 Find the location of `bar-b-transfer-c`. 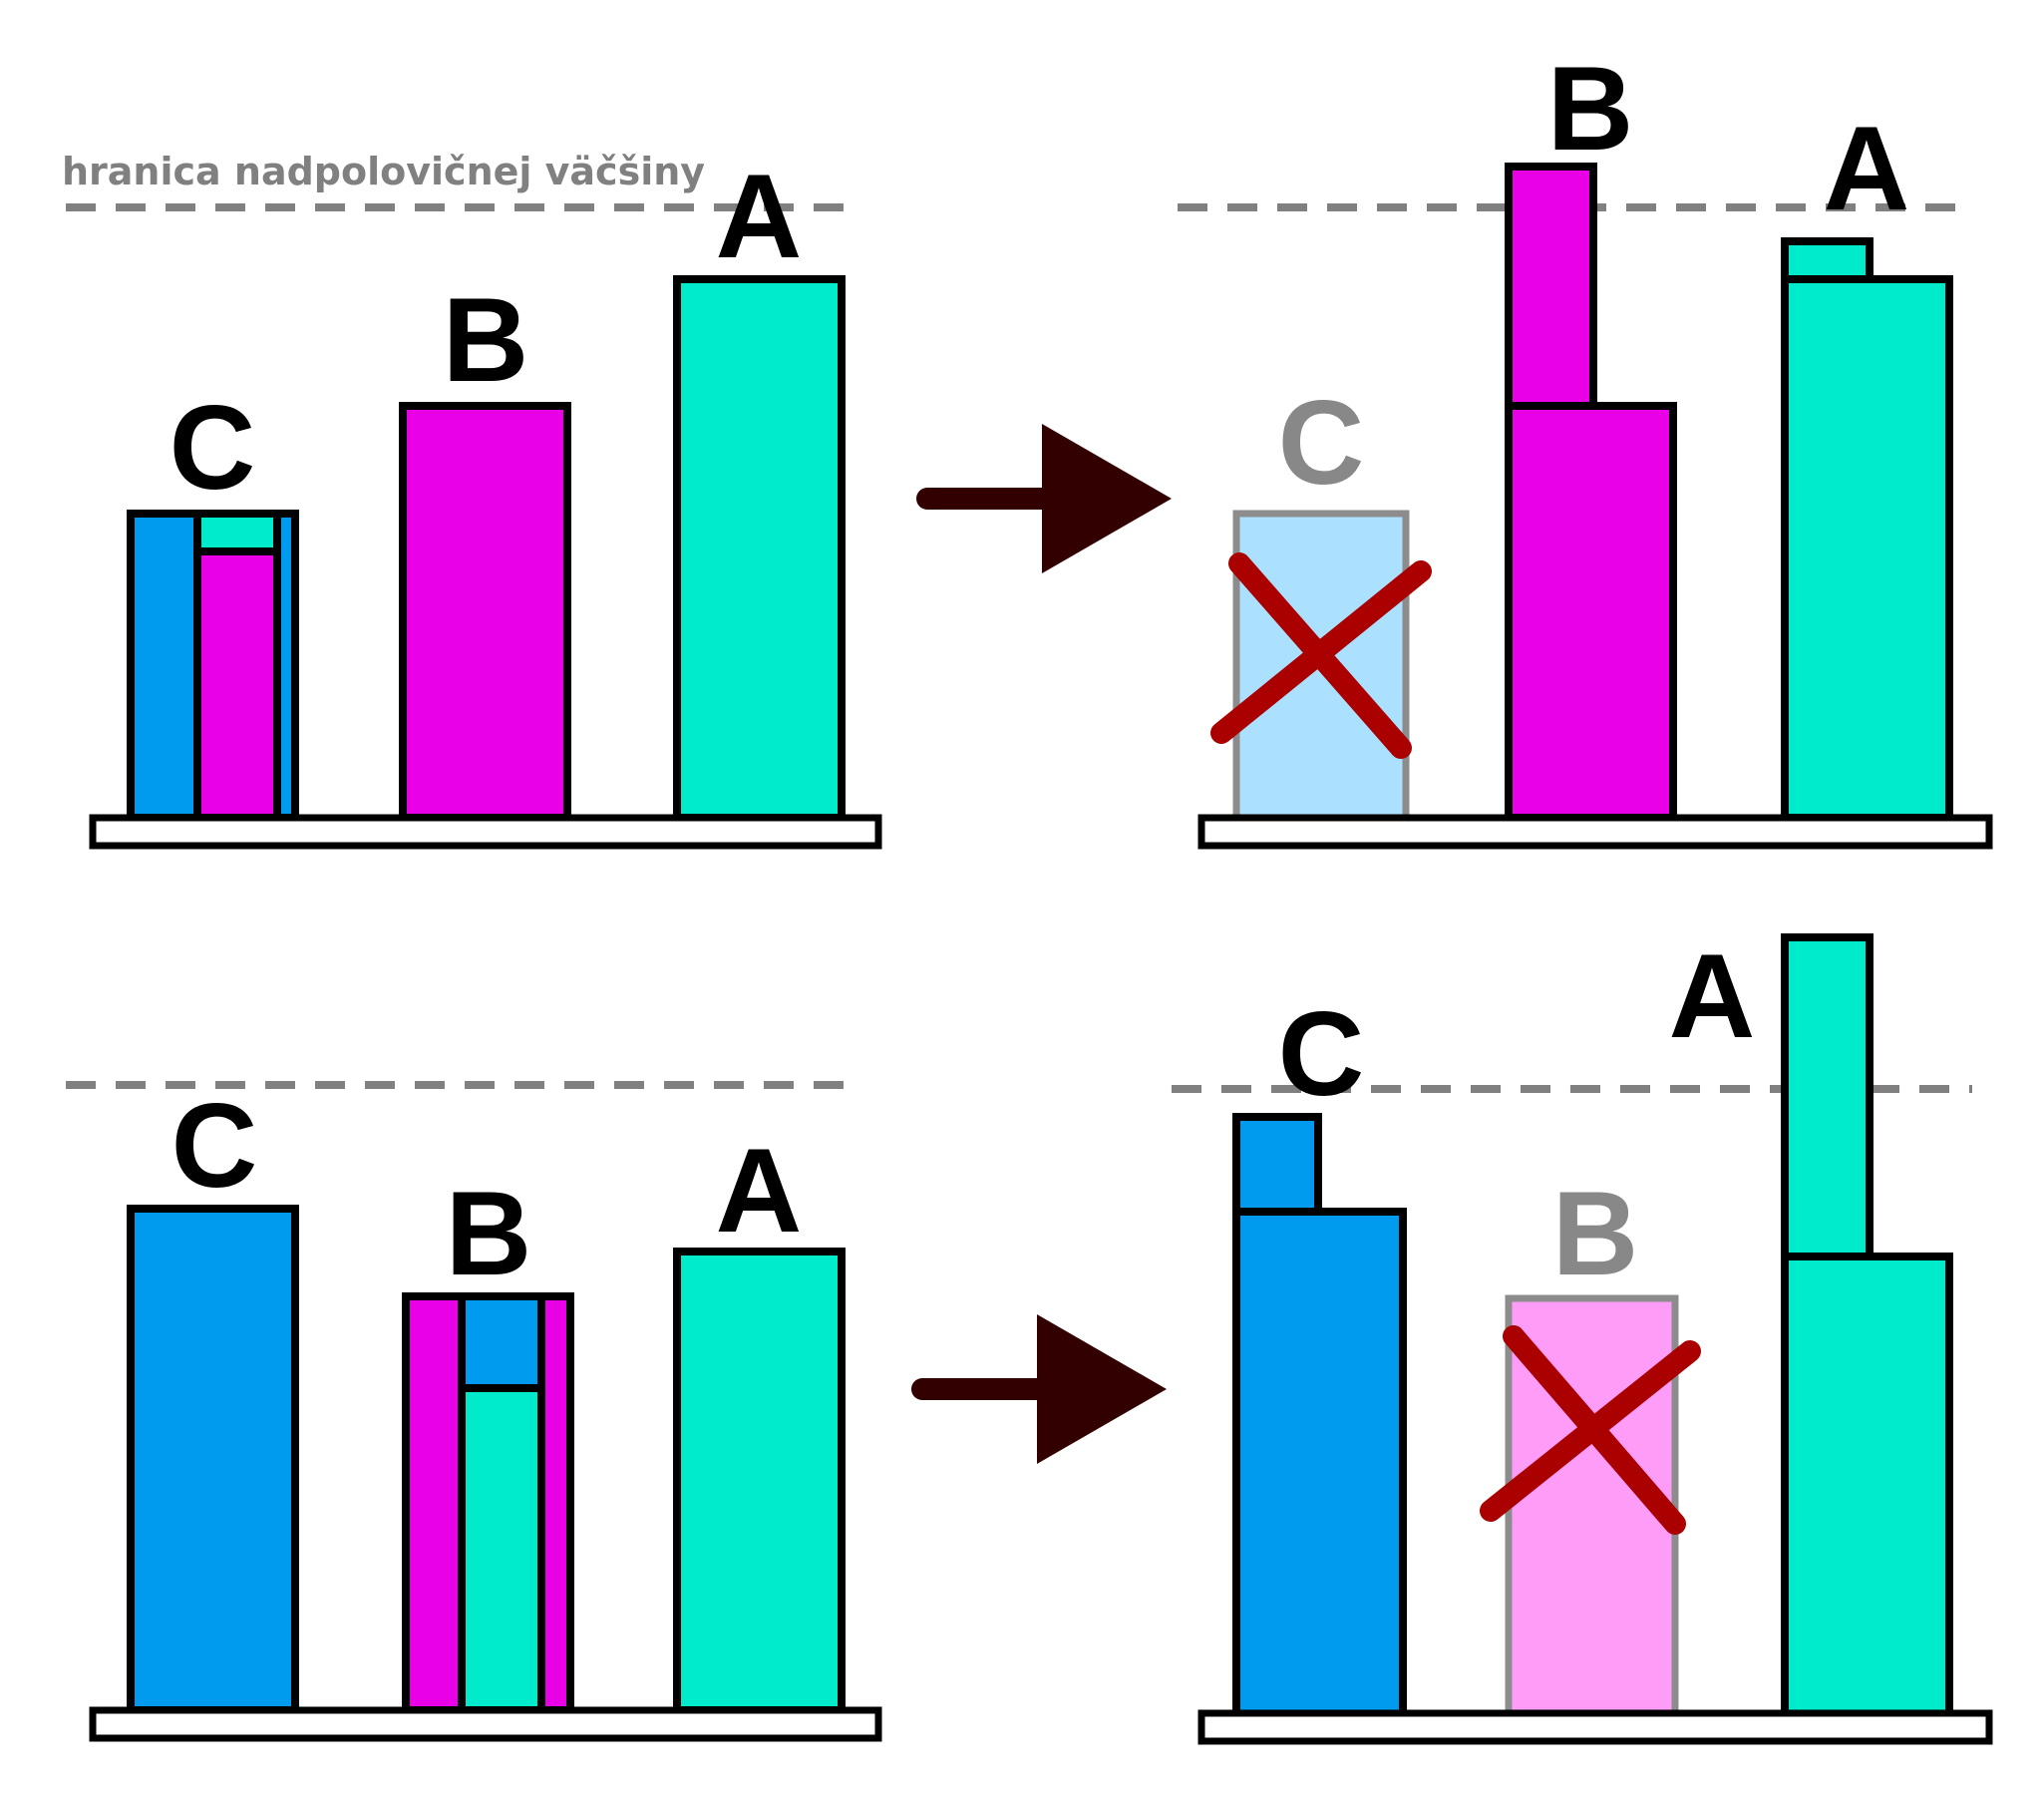

bar-b-transfer-c is located at coordinates (501, 1342).